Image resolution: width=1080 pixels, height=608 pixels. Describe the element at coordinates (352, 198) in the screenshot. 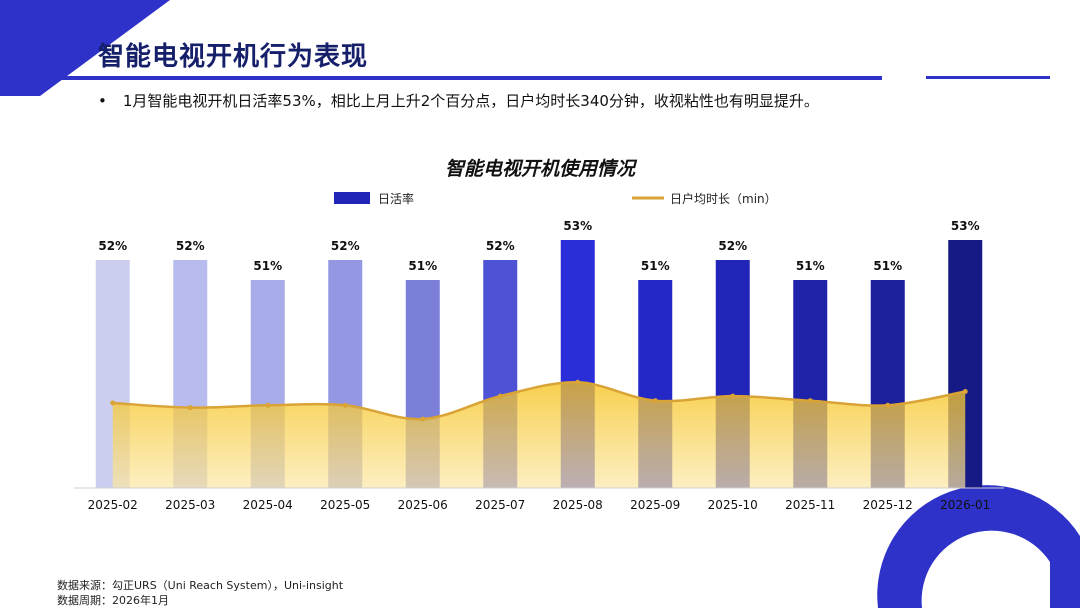

I see `legend-bar-swatch` at that location.